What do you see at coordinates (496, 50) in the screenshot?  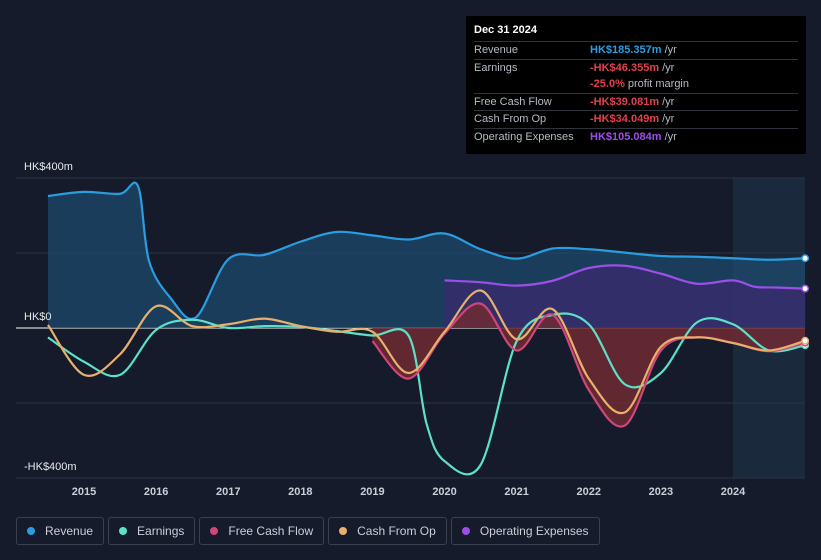 I see `tooltip-label: Revenue` at bounding box center [496, 50].